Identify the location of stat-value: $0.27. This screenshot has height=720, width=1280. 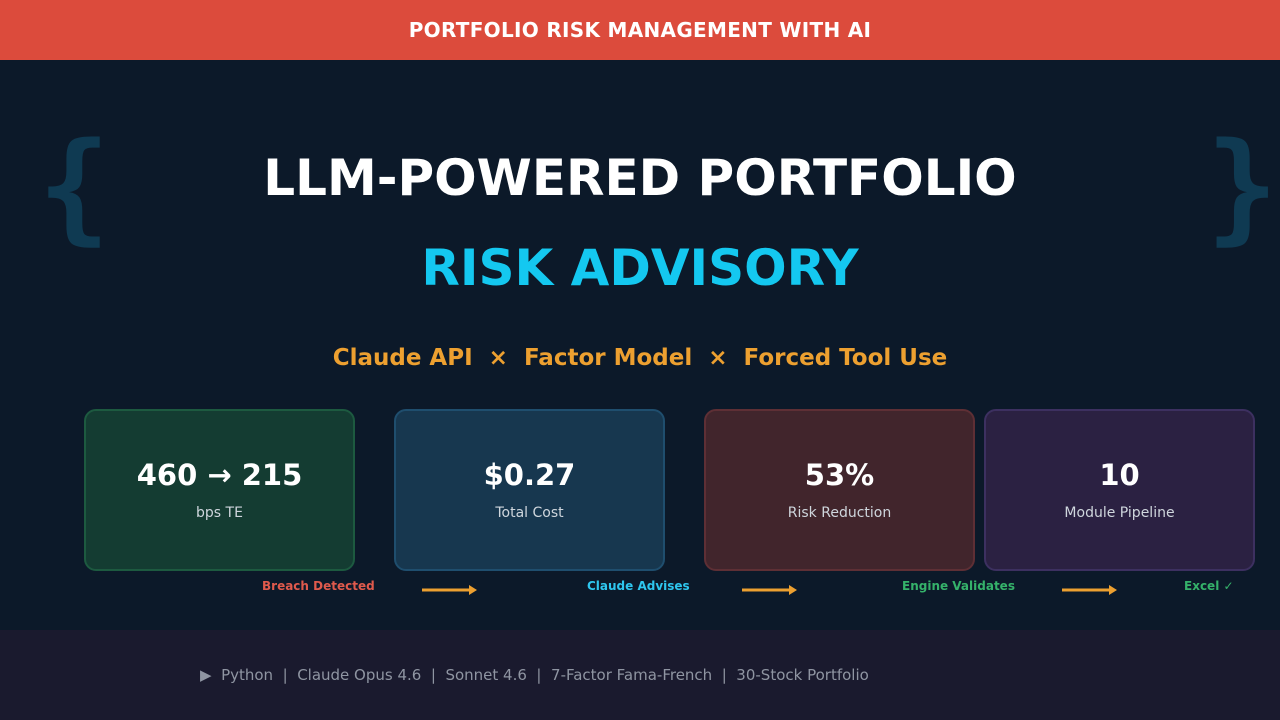
(529, 475).